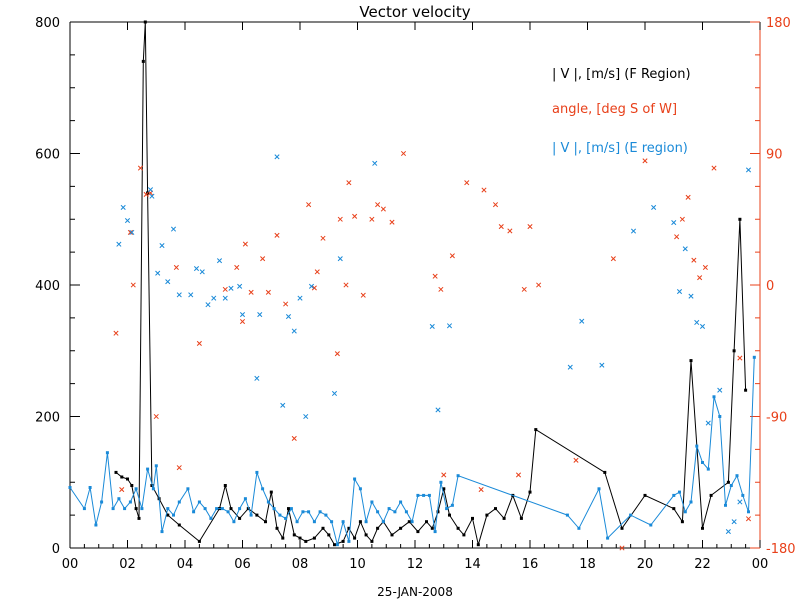 Image resolution: width=800 pixels, height=600 pixels. What do you see at coordinates (472, 564) in the screenshot?
I see `x-tick-label: 14` at bounding box center [472, 564].